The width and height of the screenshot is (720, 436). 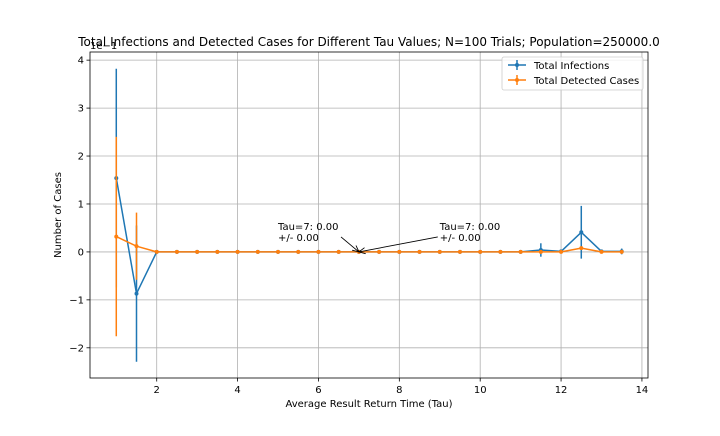 I want to click on legend-box, so click(x=572, y=73).